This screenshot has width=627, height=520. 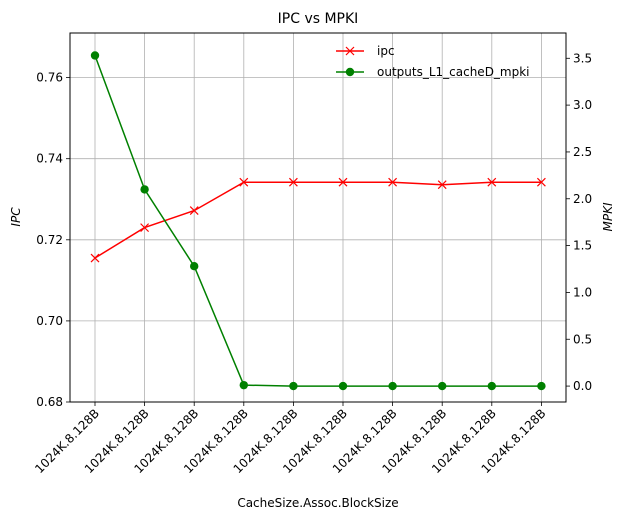 What do you see at coordinates (317, 503) in the screenshot?
I see `x-axis-label: CacheSize.Assoc.BlockSize` at bounding box center [317, 503].